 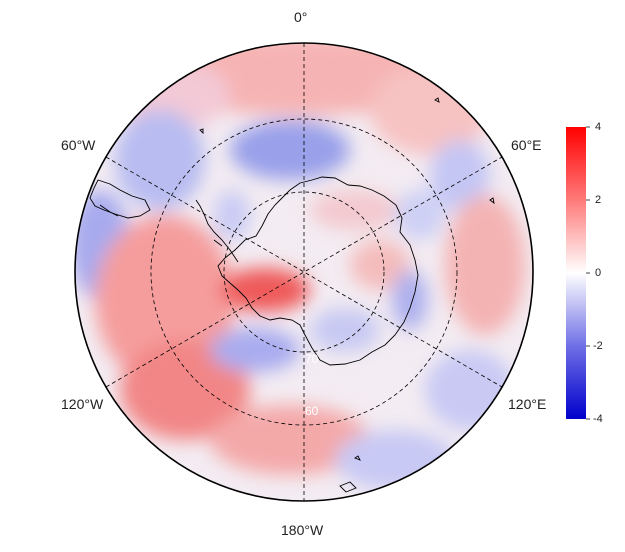 I want to click on colorbar-tick-label: -2, so click(x=598, y=346).